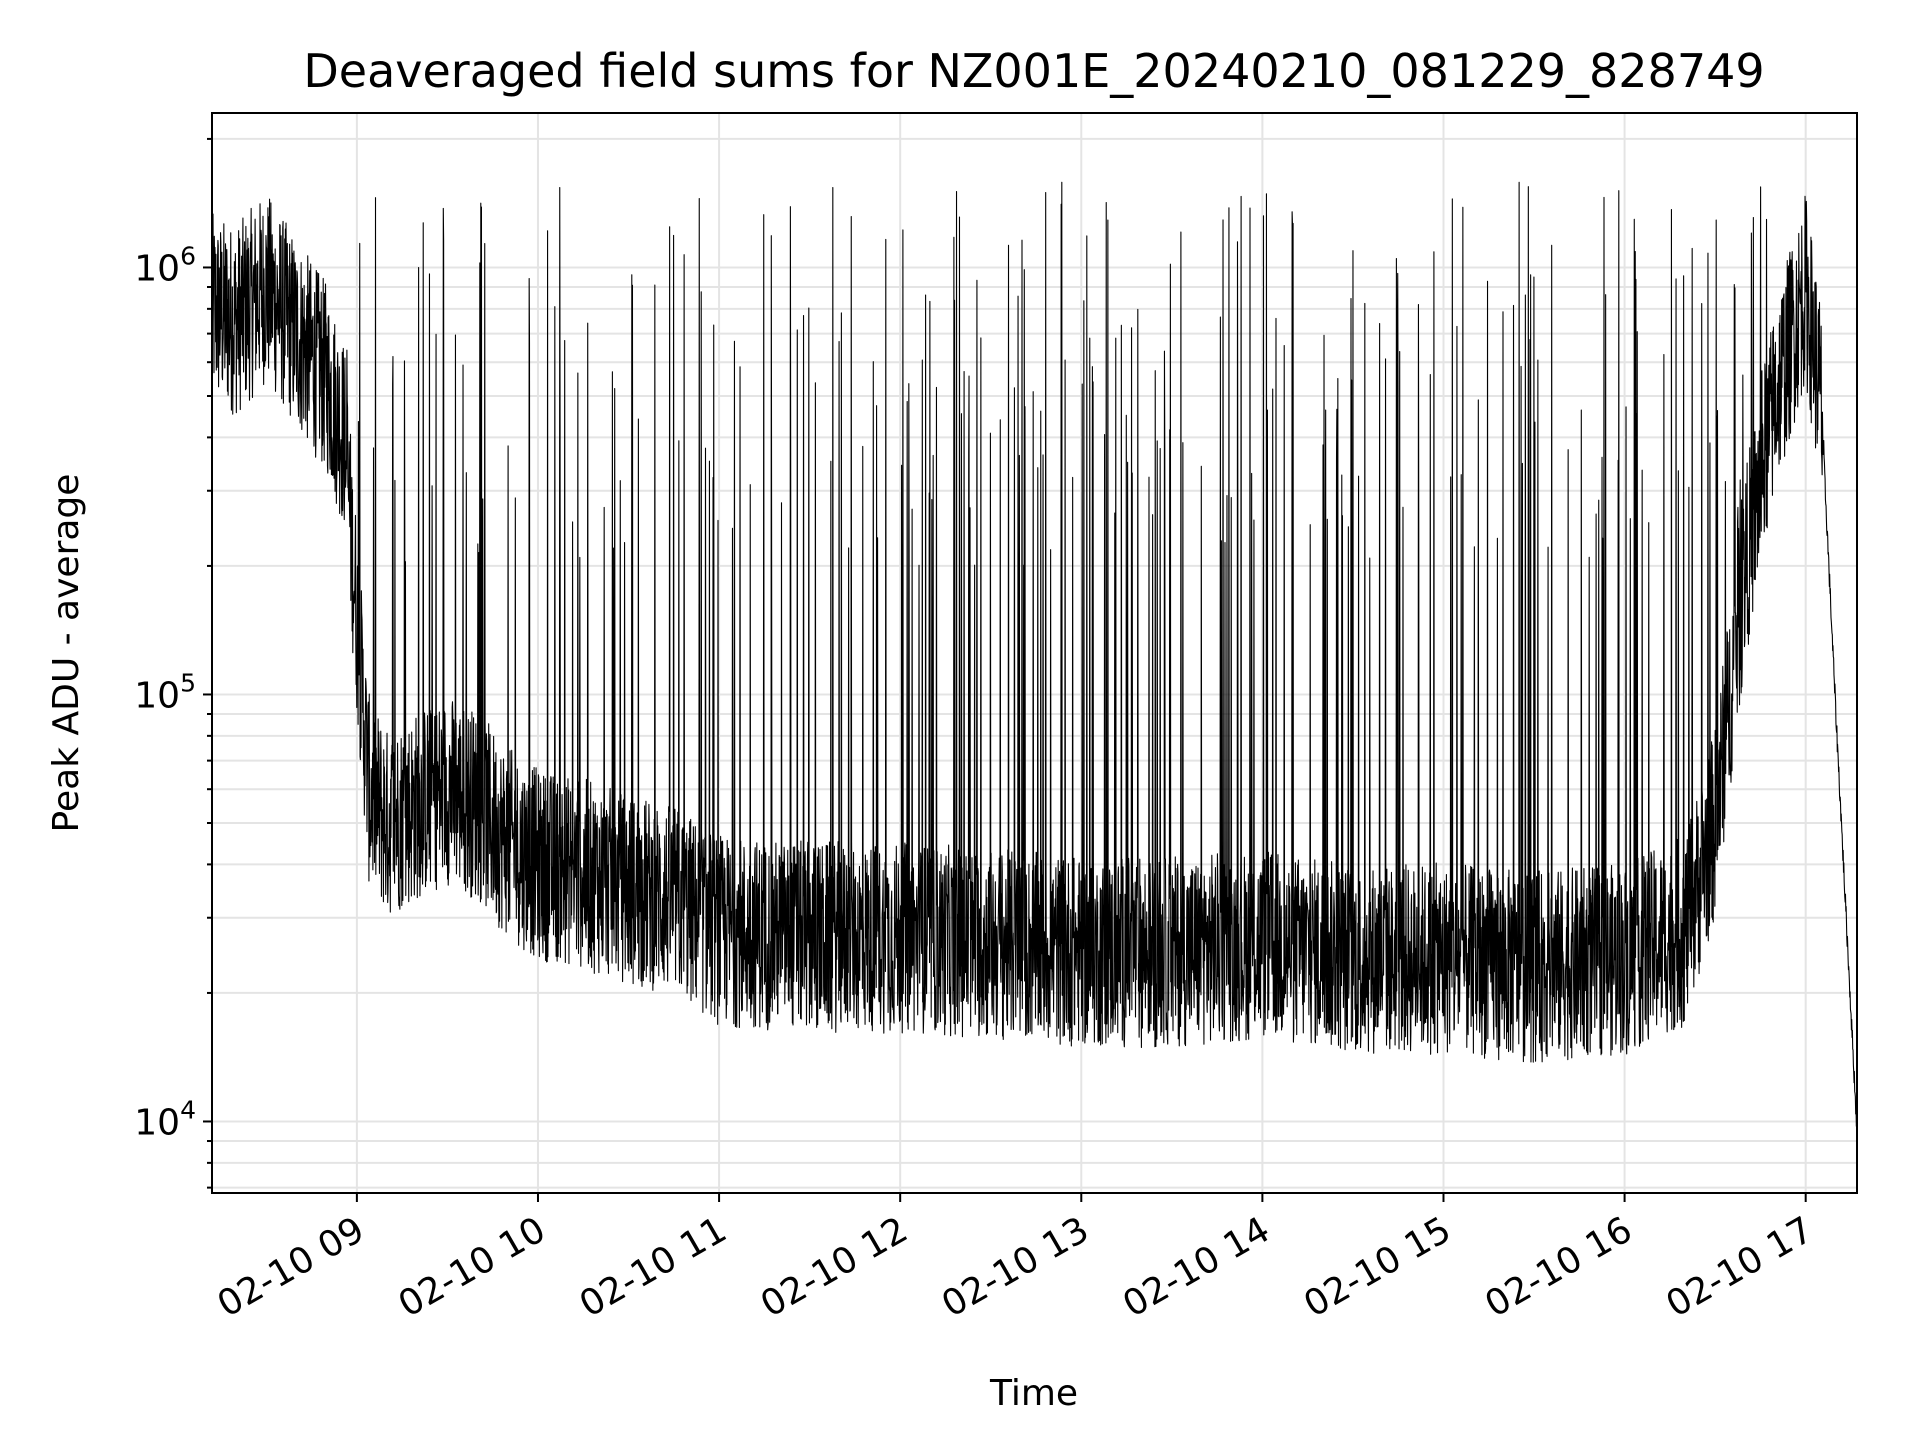 The height and width of the screenshot is (1440, 1920). Describe the element at coordinates (834, 1267) in the screenshot. I see `x-tick-label: 02-10 12` at that location.